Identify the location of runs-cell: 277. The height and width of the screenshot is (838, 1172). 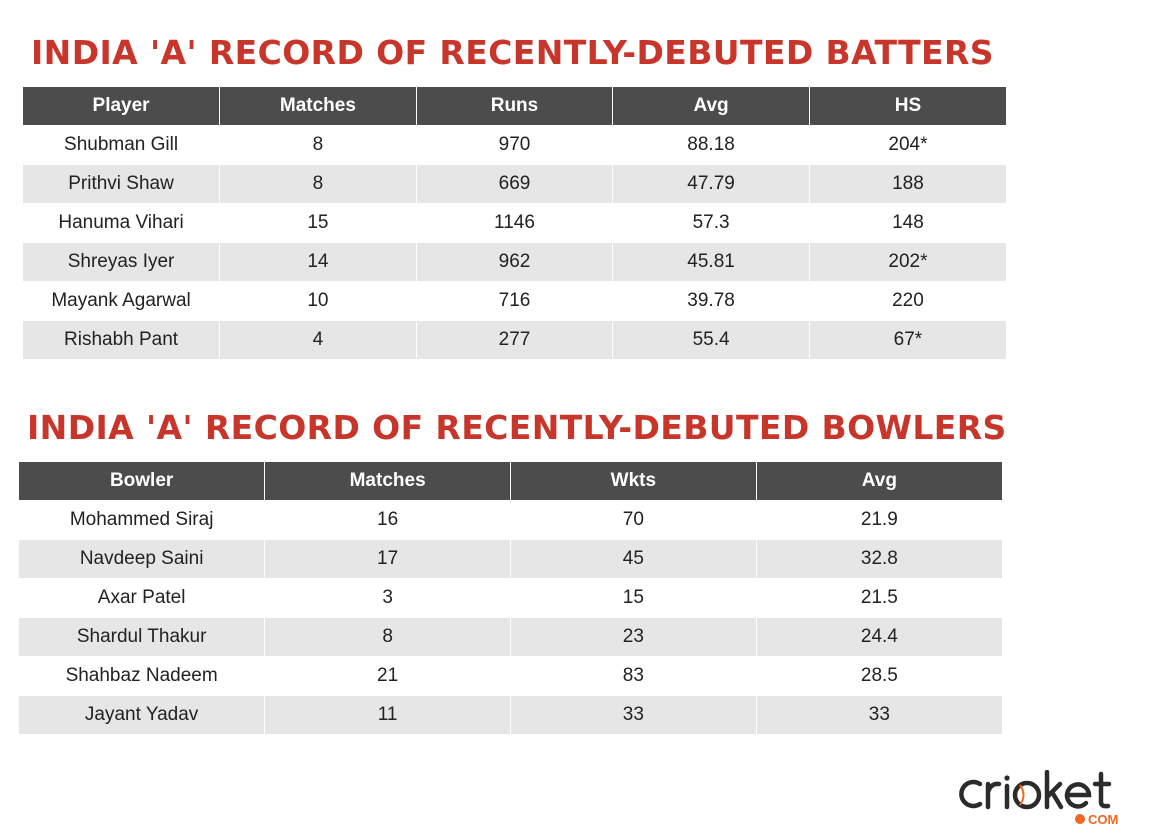
(515, 339).